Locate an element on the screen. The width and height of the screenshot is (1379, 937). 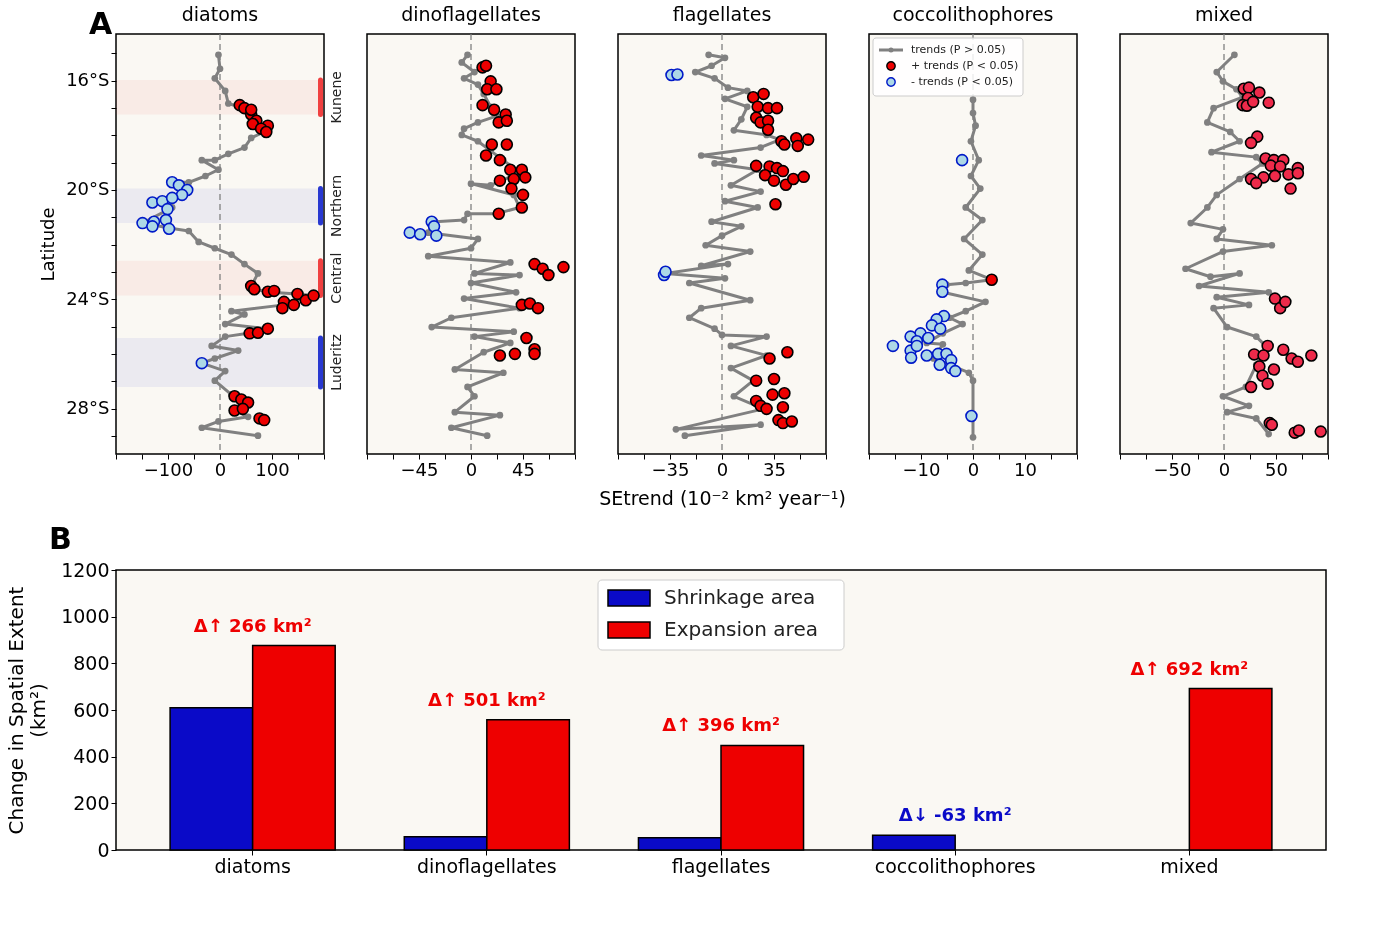
x-tick-label: 35 is located at coordinates (774, 469).